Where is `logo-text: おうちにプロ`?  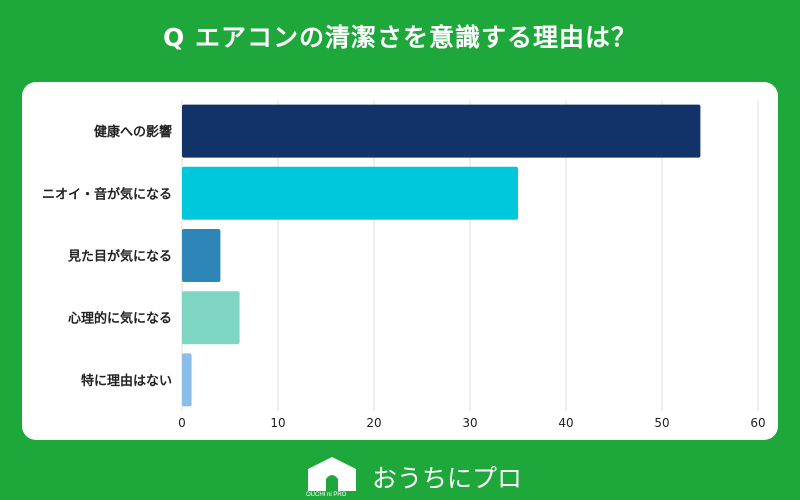
logo-text: おうちにプロ is located at coordinates (447, 478).